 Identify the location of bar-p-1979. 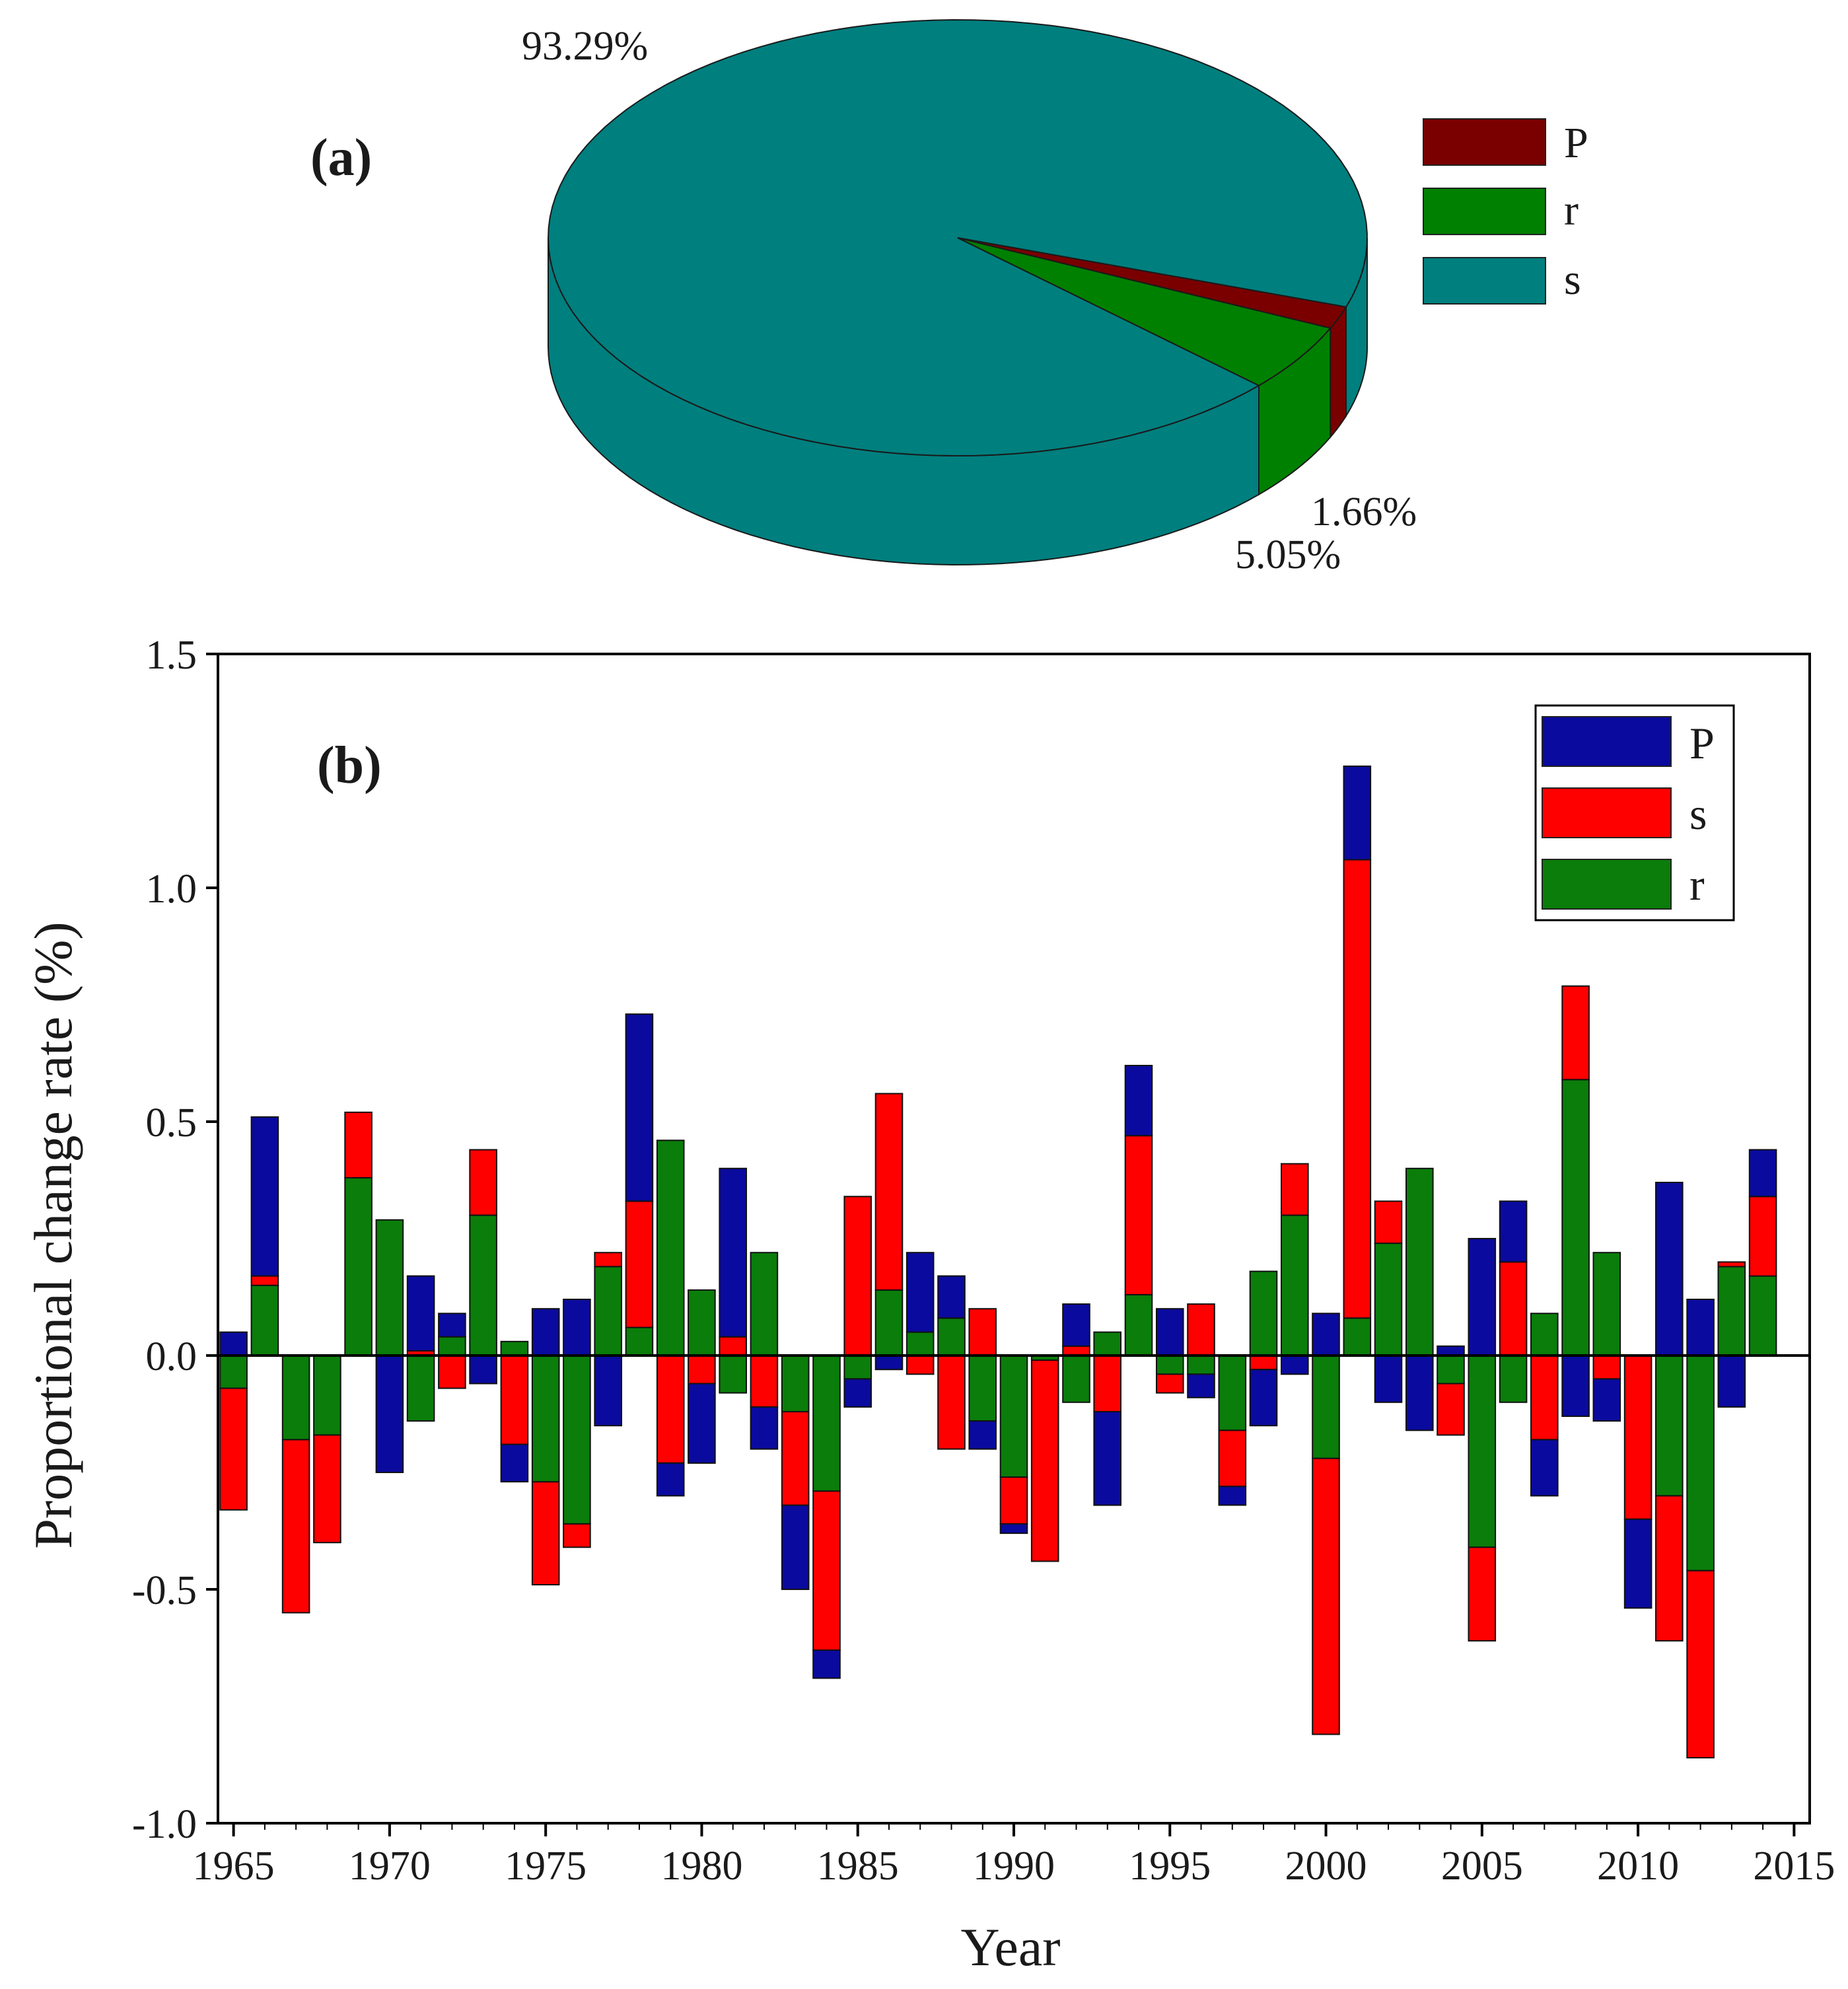
(670, 1479).